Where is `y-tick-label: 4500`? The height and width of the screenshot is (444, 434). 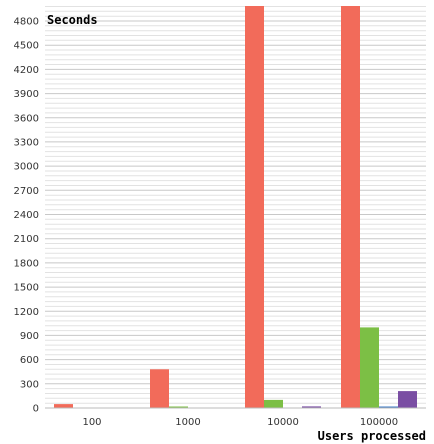 y-tick-label: 4500 is located at coordinates (26, 46).